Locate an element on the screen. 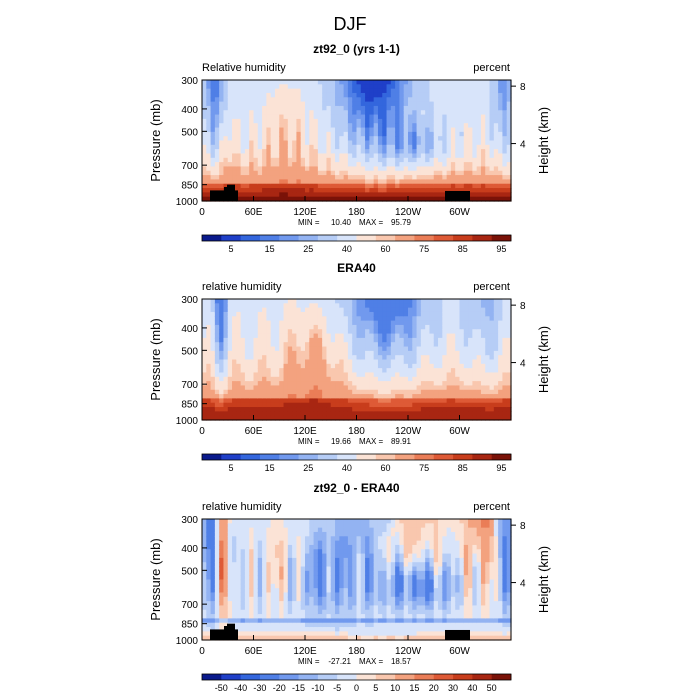 This screenshot has width=700, height=700. panel-1-max-value: 95.79 is located at coordinates (401, 222).